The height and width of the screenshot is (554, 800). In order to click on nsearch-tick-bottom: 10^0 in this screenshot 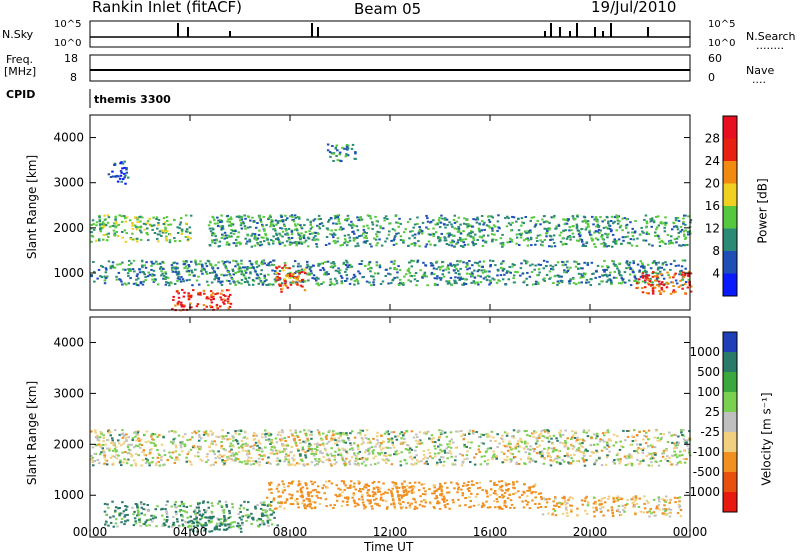, I will do `click(722, 43)`.